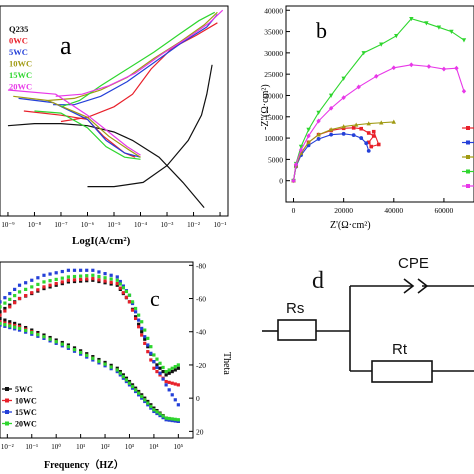 The height and width of the screenshot is (474, 474). Describe the element at coordinates (88, 225) in the screenshot. I see `a-x-tick-label: 10⁻⁶` at that location.